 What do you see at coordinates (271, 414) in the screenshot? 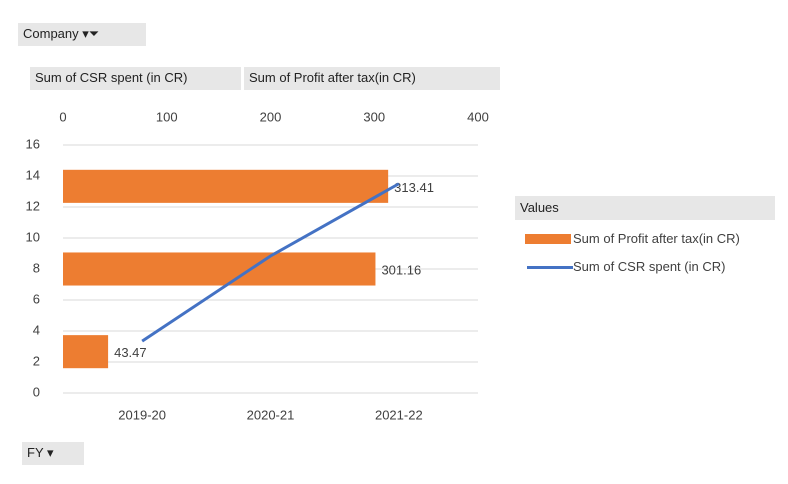
I see `x-tick-label: 2020-21` at bounding box center [271, 414].